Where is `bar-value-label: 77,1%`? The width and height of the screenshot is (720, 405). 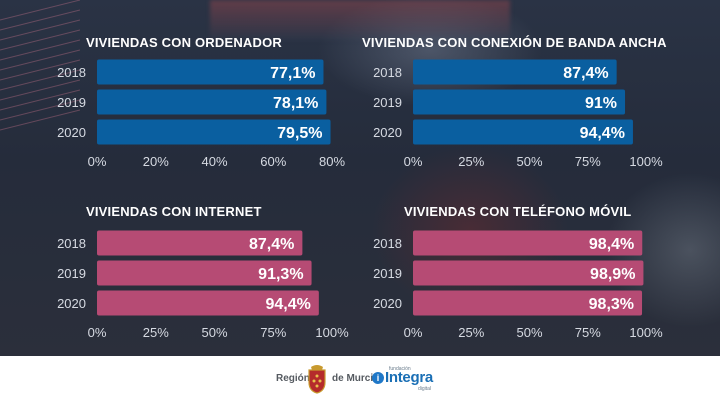 bar-value-label: 77,1% is located at coordinates (292, 73).